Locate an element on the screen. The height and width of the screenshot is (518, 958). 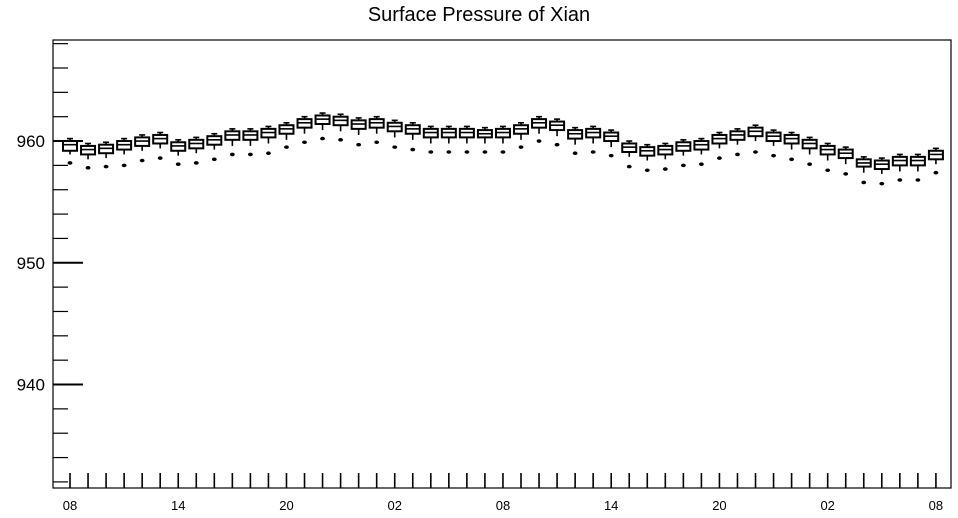
box-body is located at coordinates (70, 146).